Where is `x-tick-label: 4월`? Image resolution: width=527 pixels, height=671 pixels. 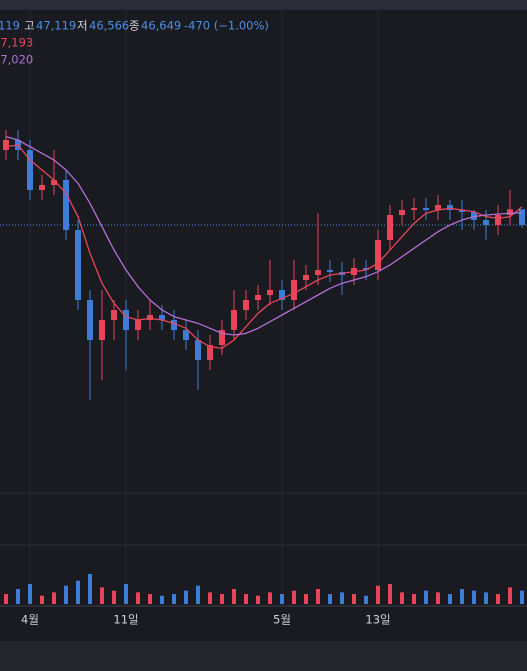 x-tick-label: 4월 is located at coordinates (30, 620).